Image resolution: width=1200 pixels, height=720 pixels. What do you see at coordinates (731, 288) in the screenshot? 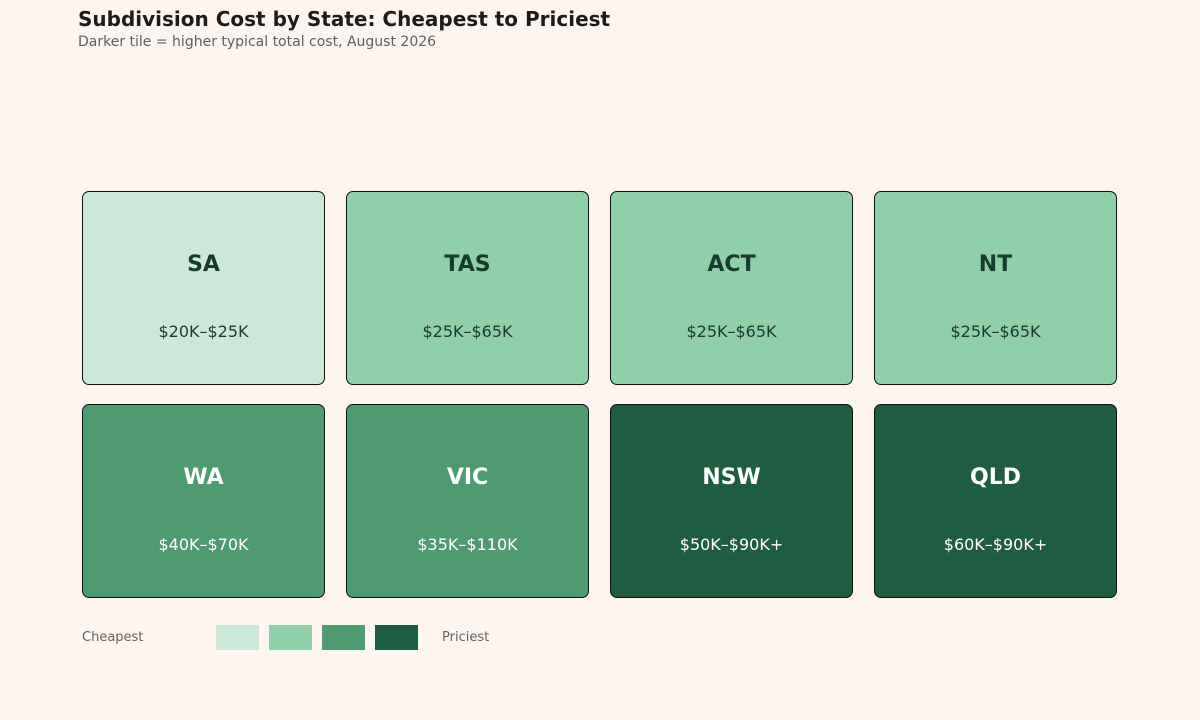
I see `tile-act: ACT $25K–$65K` at bounding box center [731, 288].